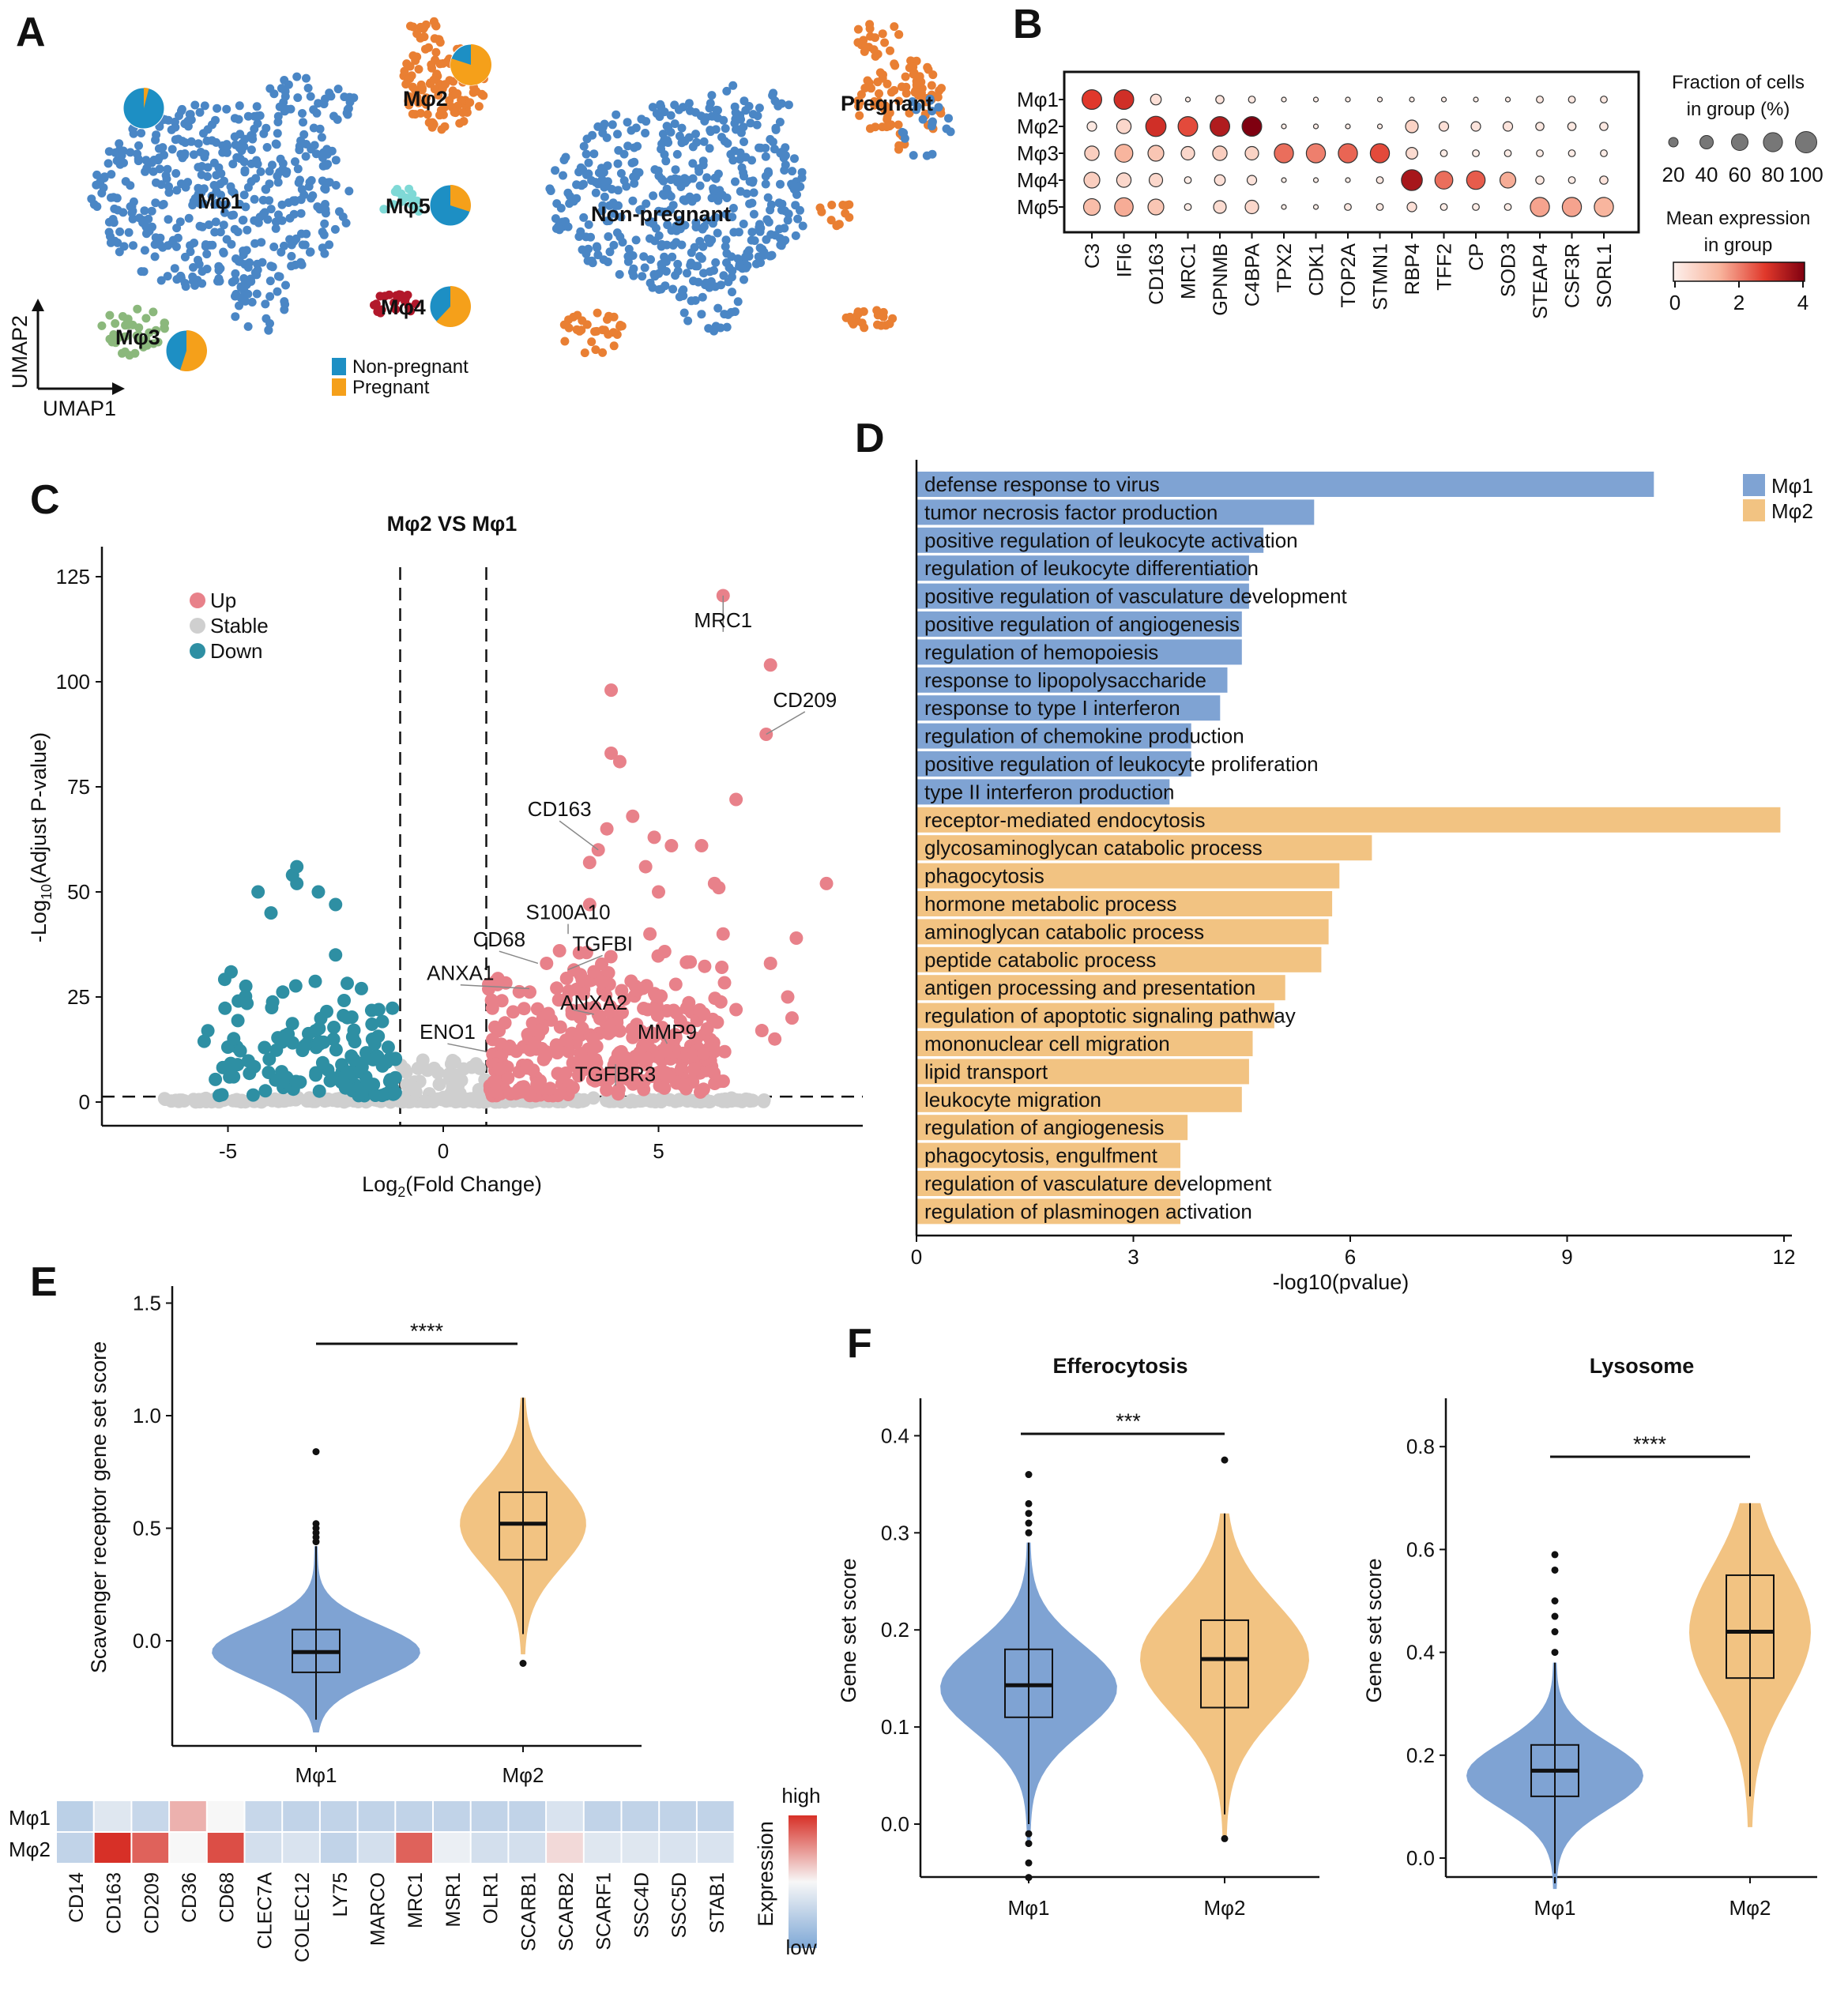  Describe the element at coordinates (1040, 960) in the screenshot. I see `go-term-label: peptide catabolic process` at that location.